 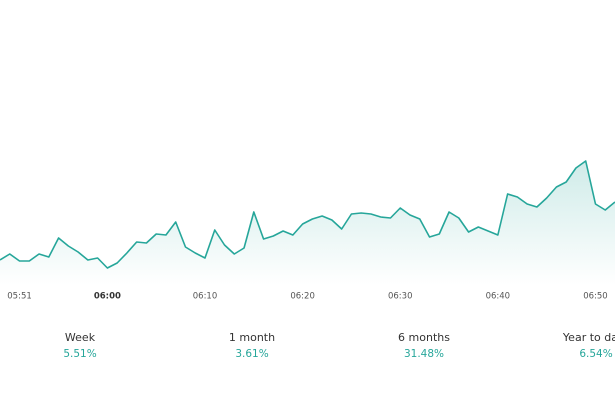 What do you see at coordinates (595, 297) in the screenshot?
I see `x-tick-label: 06:50` at bounding box center [595, 297].